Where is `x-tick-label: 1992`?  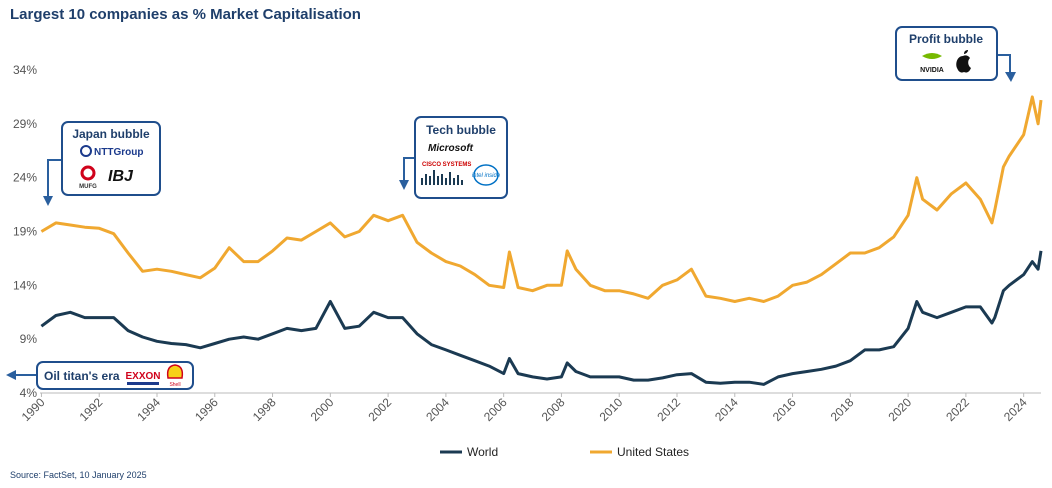 x-tick-label: 1992 is located at coordinates (91, 409).